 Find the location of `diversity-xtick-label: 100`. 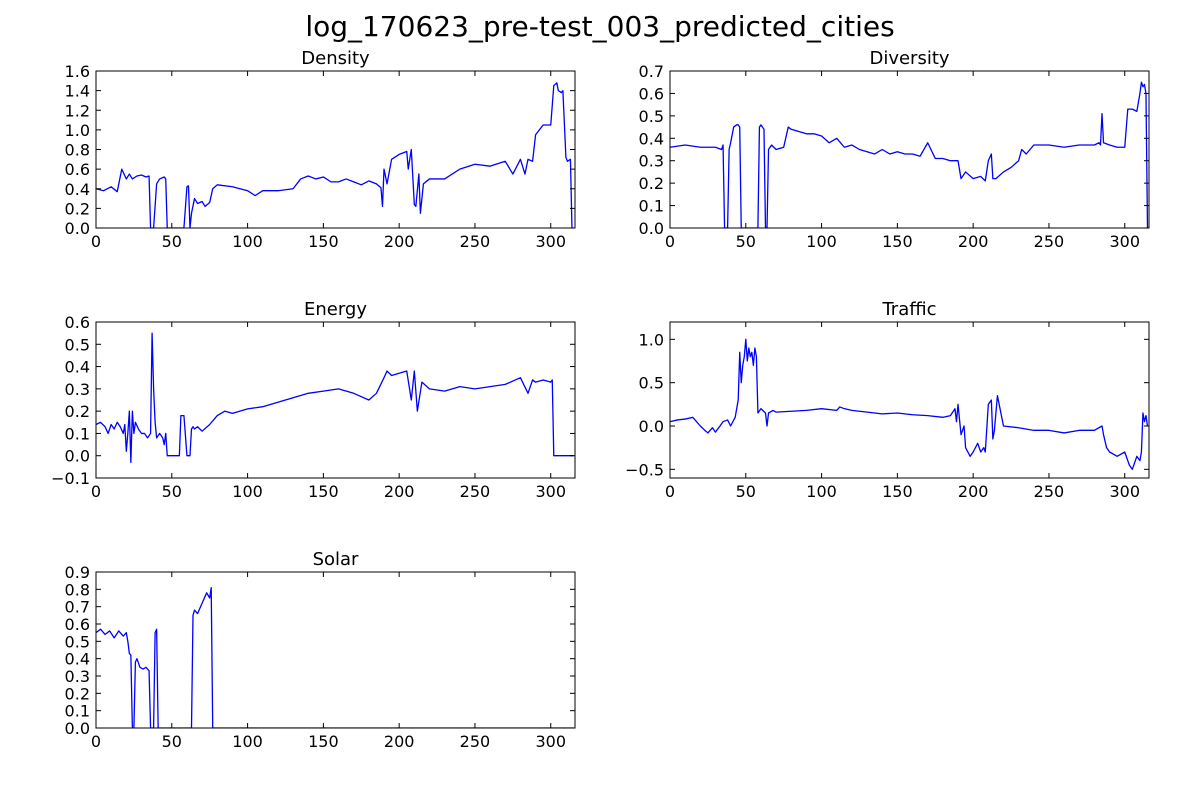

diversity-xtick-label: 100 is located at coordinates (821, 241).